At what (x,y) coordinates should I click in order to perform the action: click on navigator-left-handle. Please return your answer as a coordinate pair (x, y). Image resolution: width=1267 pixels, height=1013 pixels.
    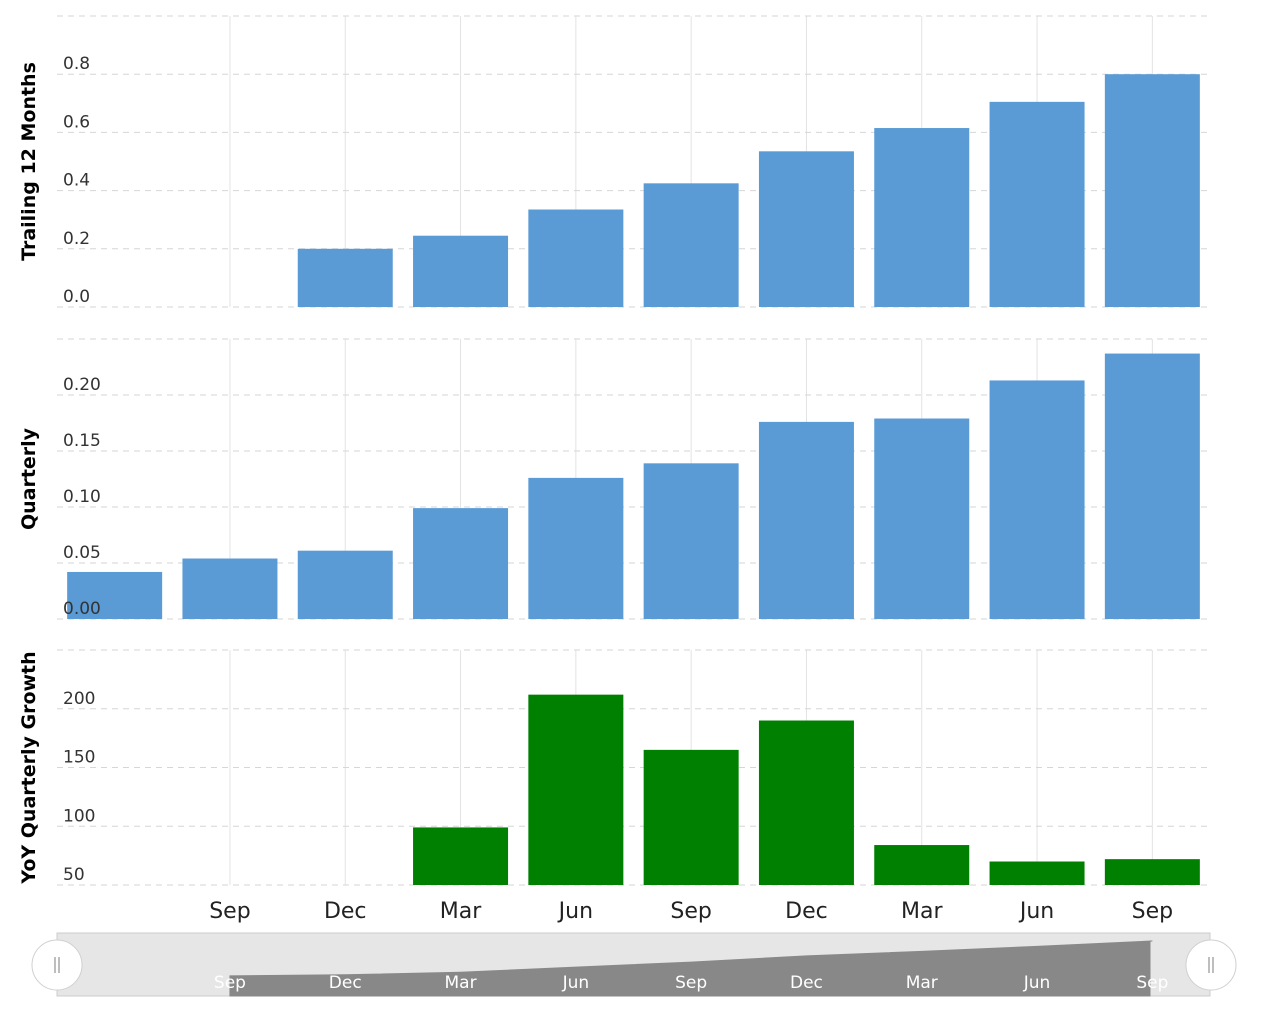
    Looking at the image, I should click on (57, 965).